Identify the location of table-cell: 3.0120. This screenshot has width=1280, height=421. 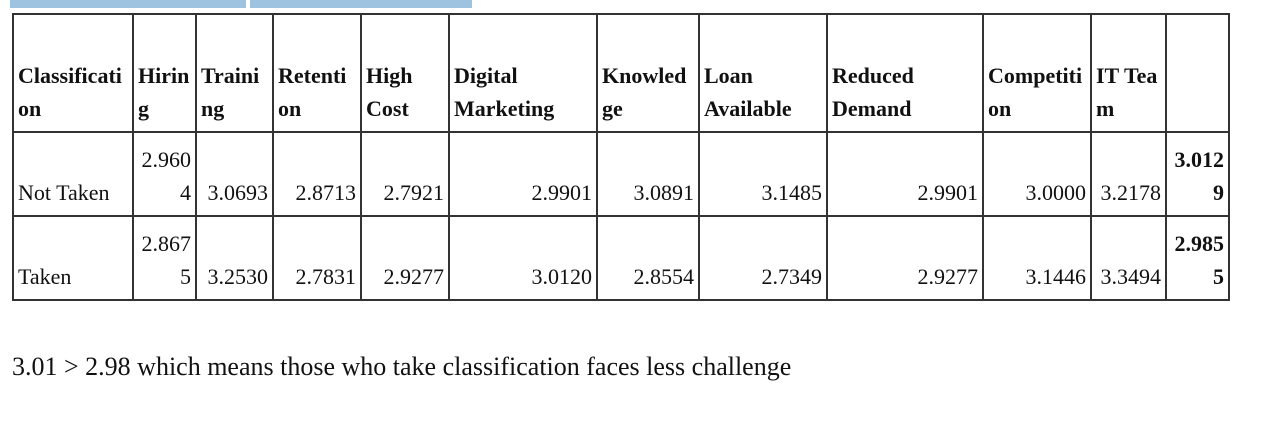
(523, 258).